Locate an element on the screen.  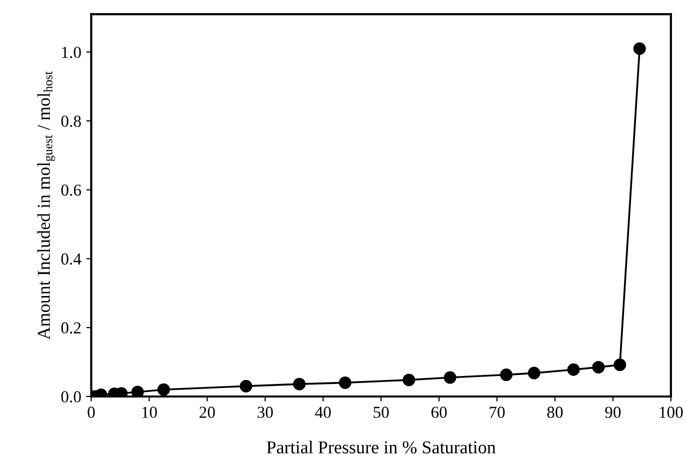
y-axis-title: Amount Included in mol$_{guest}$ / mol$_{host}$ is located at coordinates (46, 205).